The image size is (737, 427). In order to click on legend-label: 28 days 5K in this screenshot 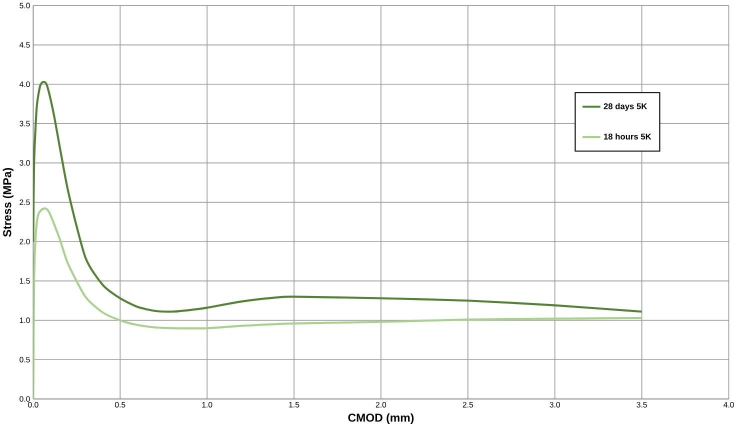, I will do `click(626, 107)`.